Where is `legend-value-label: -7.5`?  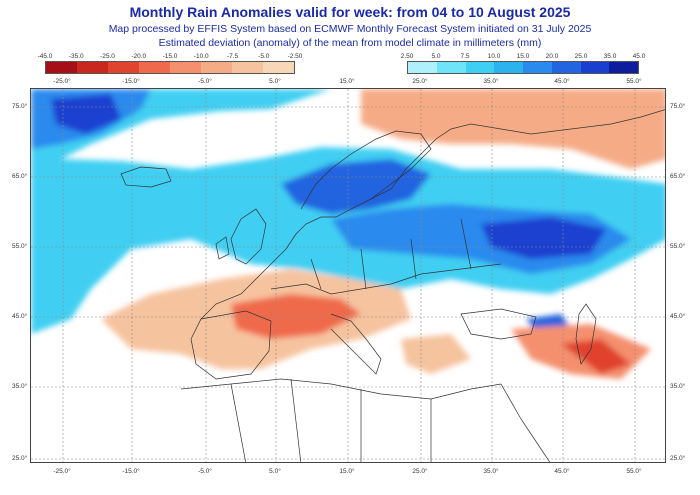 legend-value-label: -7.5 is located at coordinates (232, 56).